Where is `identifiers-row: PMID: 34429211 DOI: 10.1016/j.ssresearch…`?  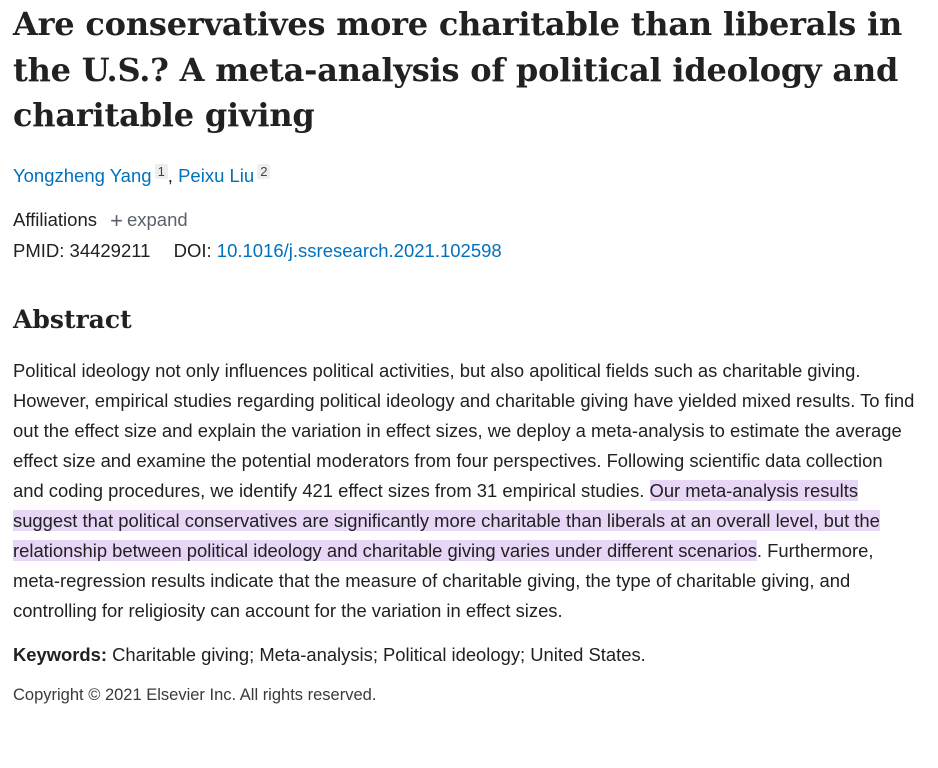 identifiers-row: PMID: 34429211 DOI: 10.1016/j.ssresearch… is located at coordinates (465, 251).